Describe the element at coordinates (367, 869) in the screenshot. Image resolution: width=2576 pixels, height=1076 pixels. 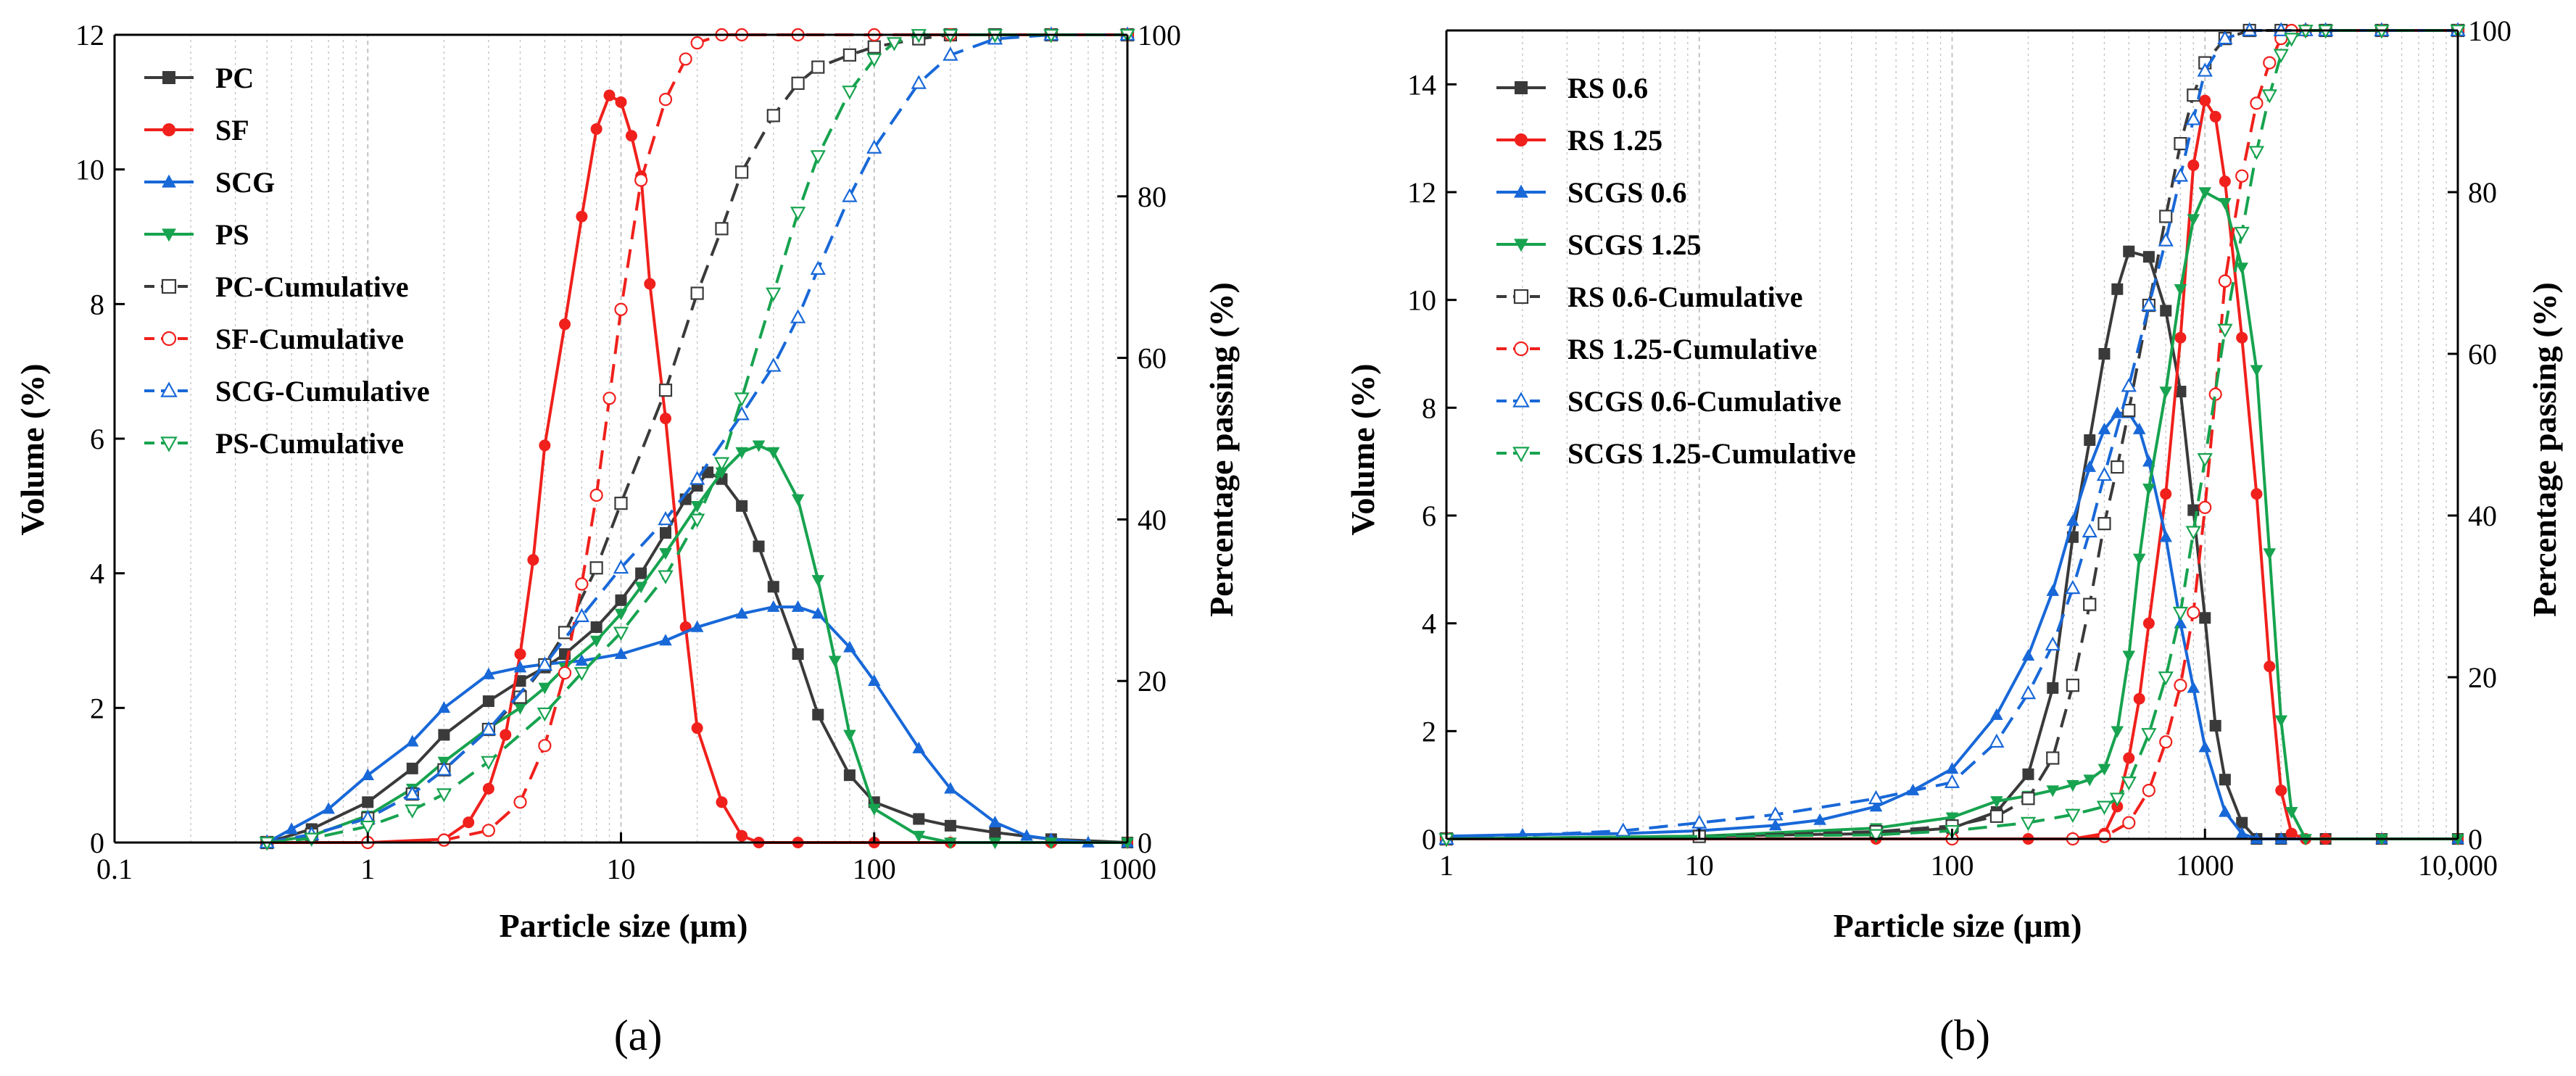
I see `x-tick-label: 1` at that location.